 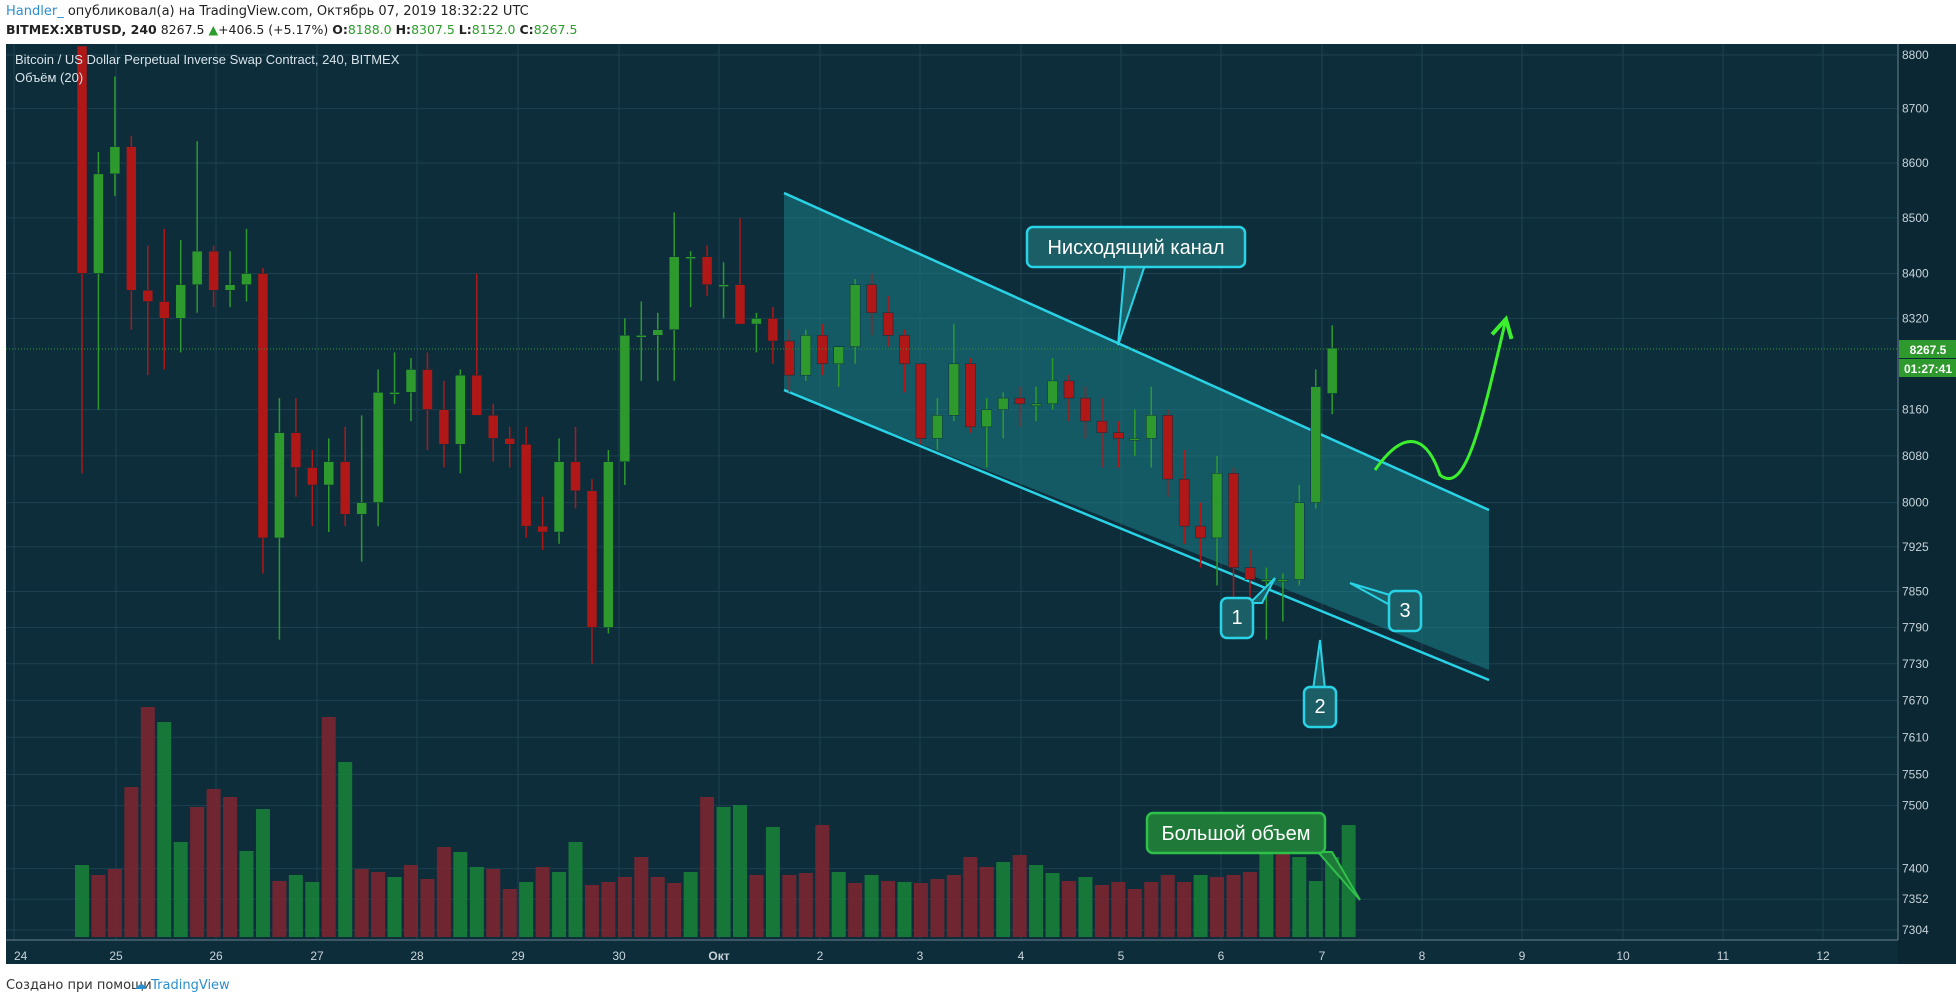 What do you see at coordinates (922, 956) in the screenshot?
I see `time-axis: 24 25 26 27 28 29 30 Окт 2 3 4 5 6 7 8 9 10 11 12` at bounding box center [922, 956].